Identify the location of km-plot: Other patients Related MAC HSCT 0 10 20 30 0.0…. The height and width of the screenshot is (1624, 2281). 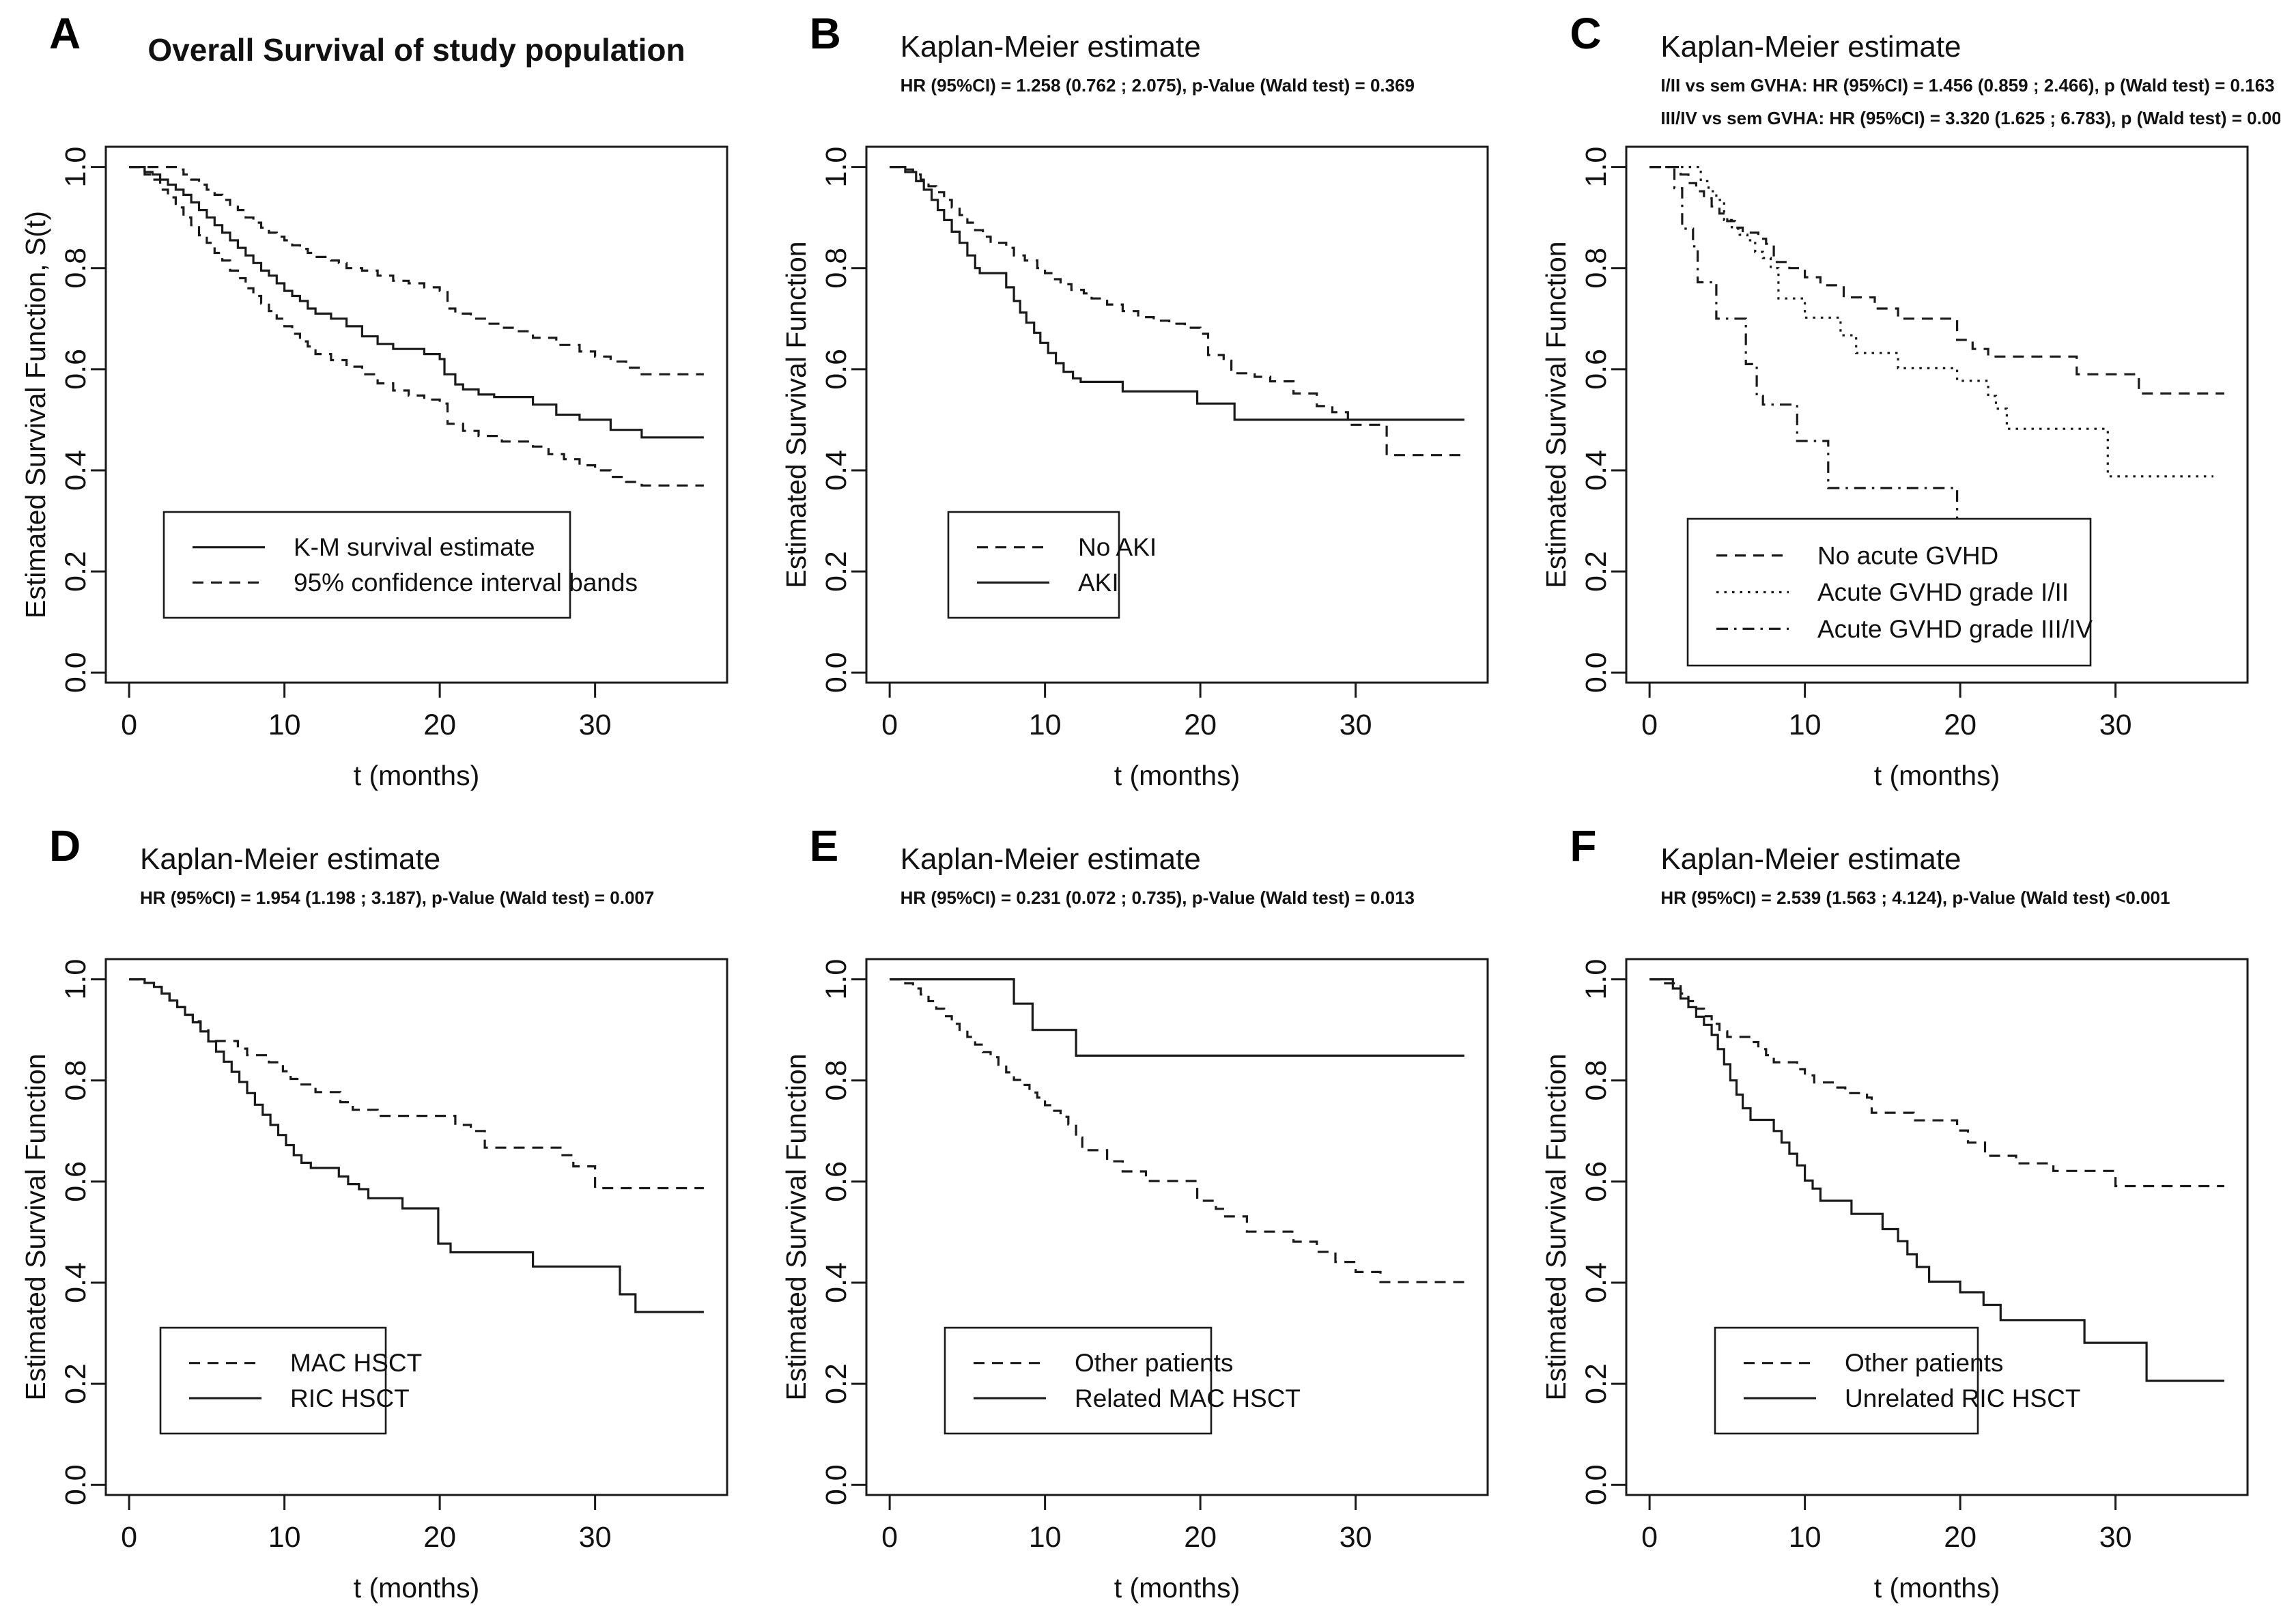
(1134, 1281).